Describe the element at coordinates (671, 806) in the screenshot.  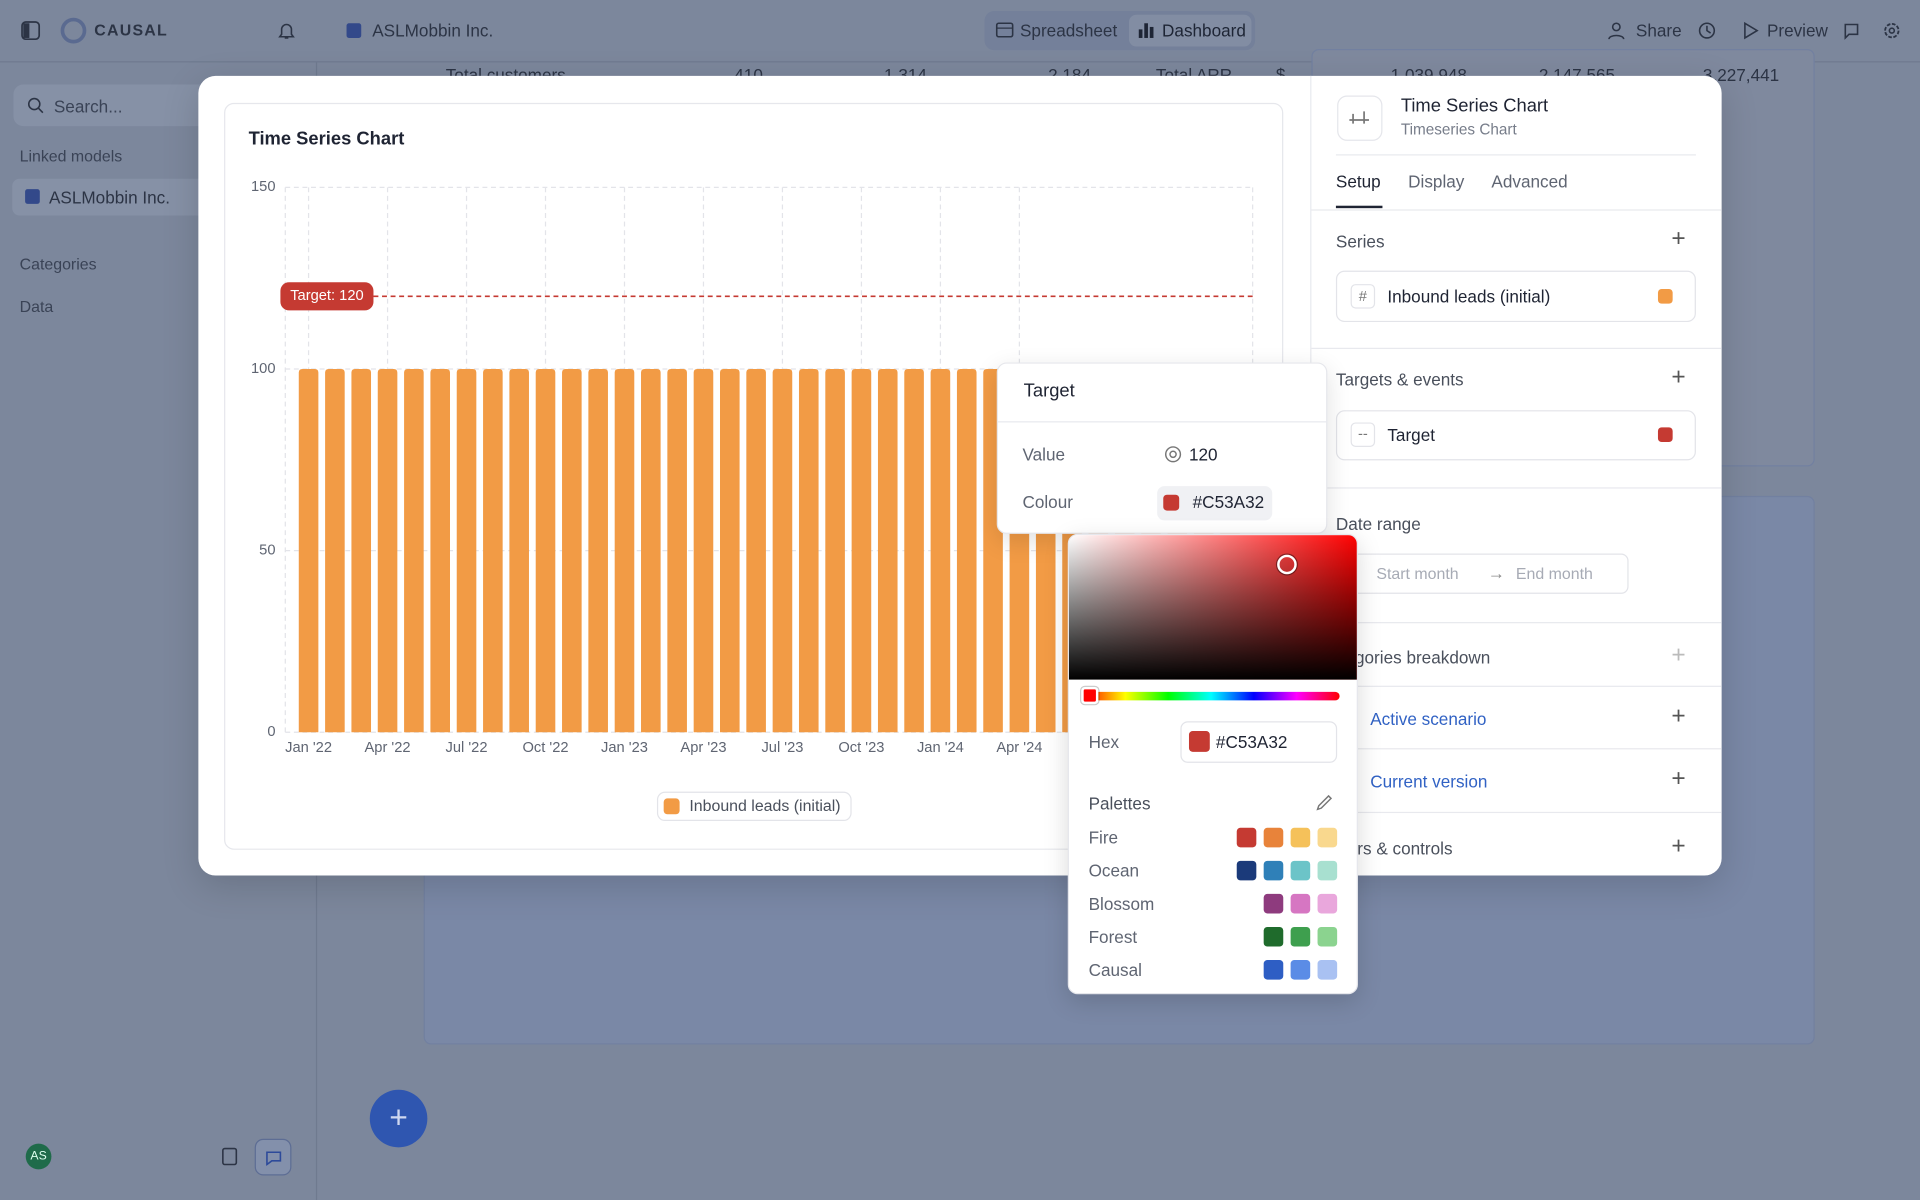
I see `legend-swatch` at that location.